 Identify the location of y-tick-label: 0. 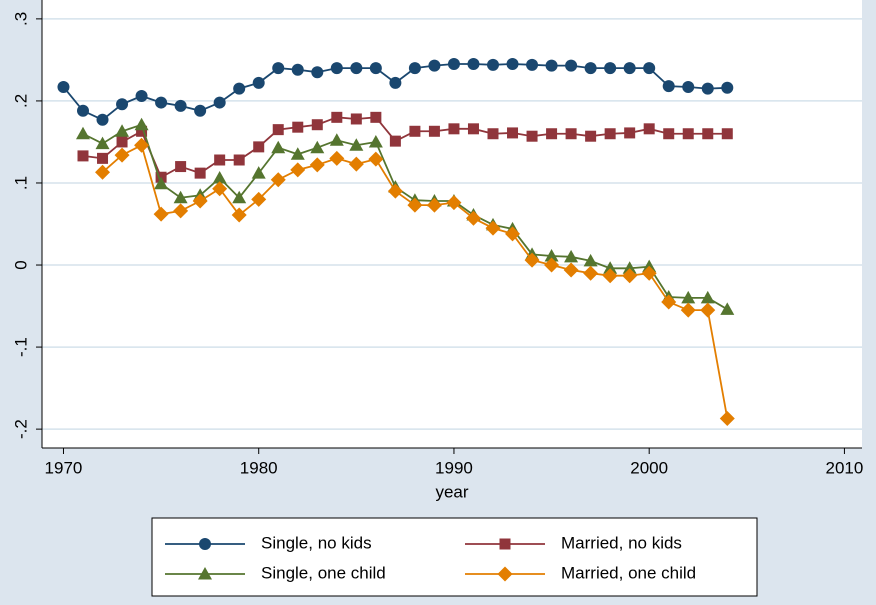
(20, 264).